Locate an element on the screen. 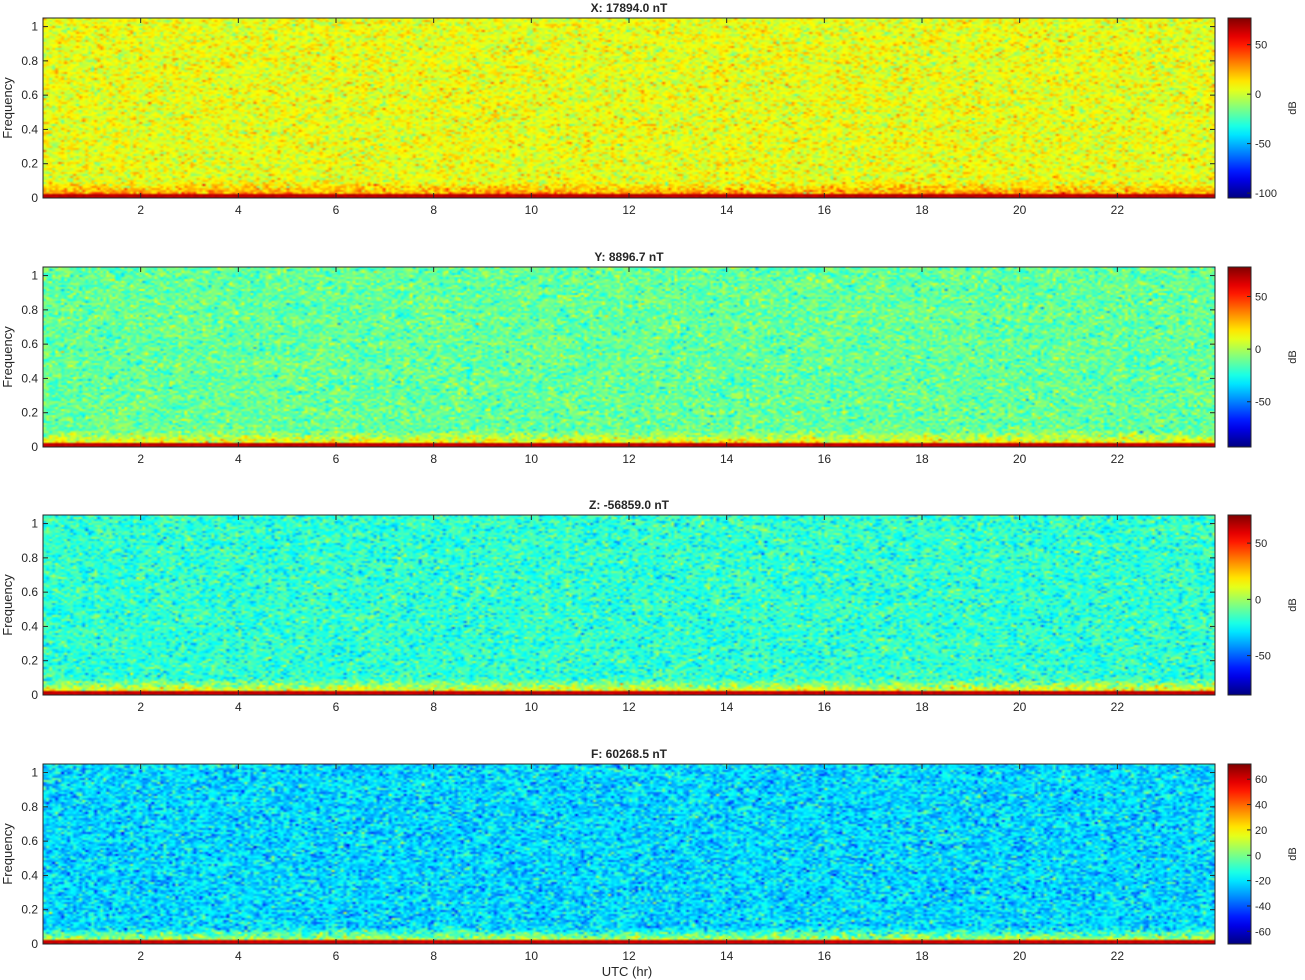 This screenshot has height=980, width=1305. panel-title: F: 60268.5 nT is located at coordinates (629, 754).